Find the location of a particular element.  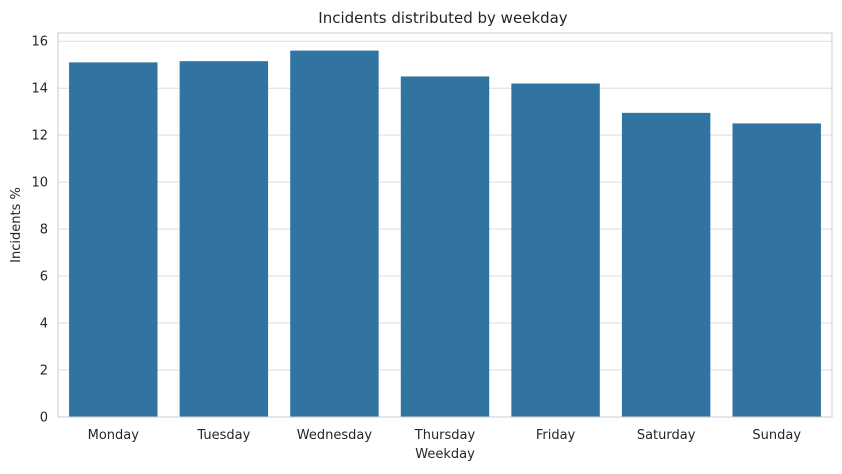

y-tick-label: 16 is located at coordinates (39, 42).